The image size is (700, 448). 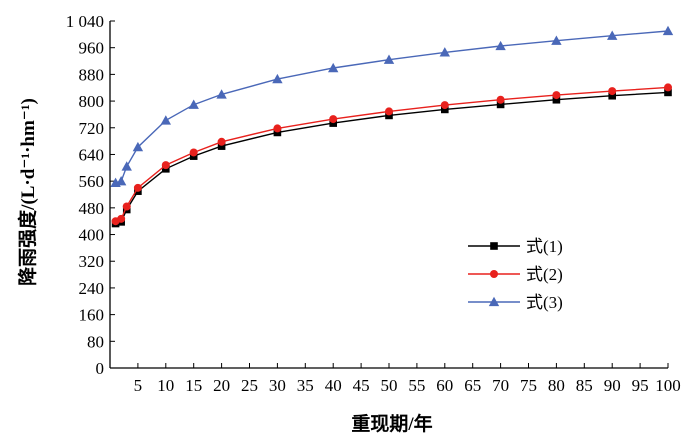 What do you see at coordinates (584, 385) in the screenshot?
I see `x-tick-label: 85` at bounding box center [584, 385].